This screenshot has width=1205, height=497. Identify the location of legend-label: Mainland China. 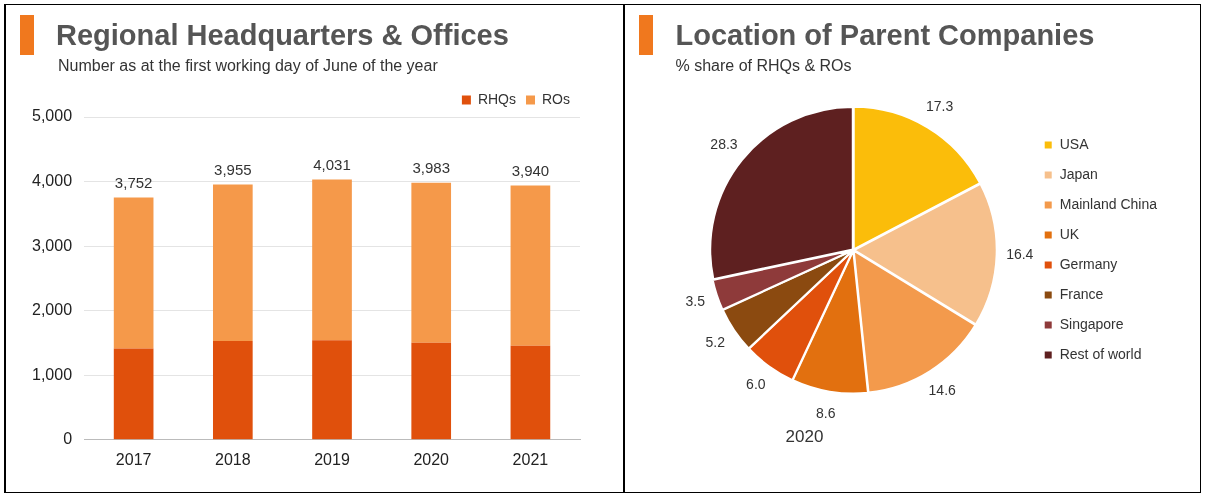
(1109, 203).